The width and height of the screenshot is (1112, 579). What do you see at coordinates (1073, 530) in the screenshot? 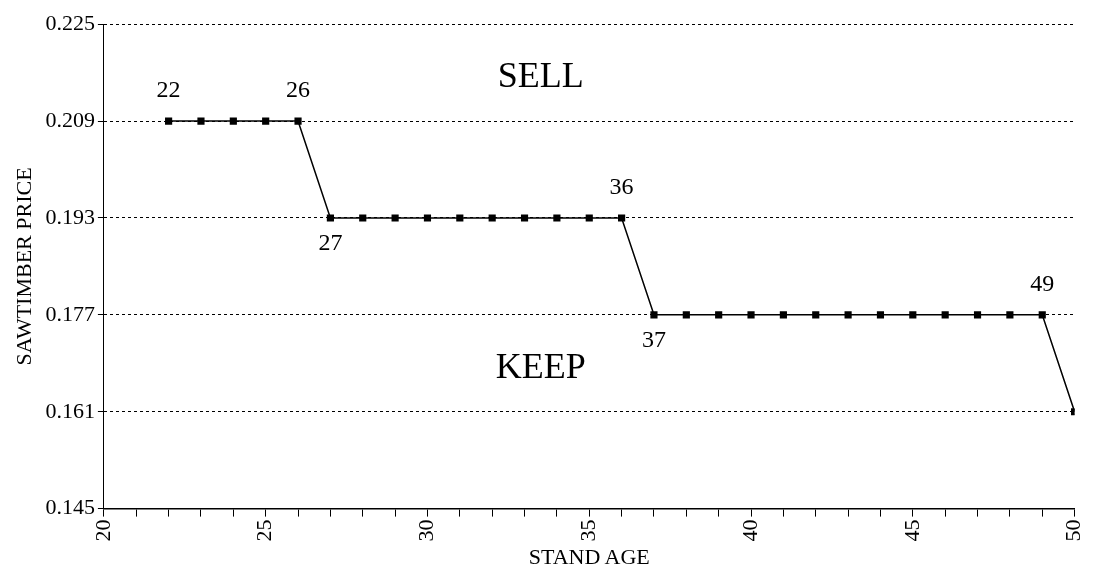
I see `x-tick-label: 50` at bounding box center [1073, 530].